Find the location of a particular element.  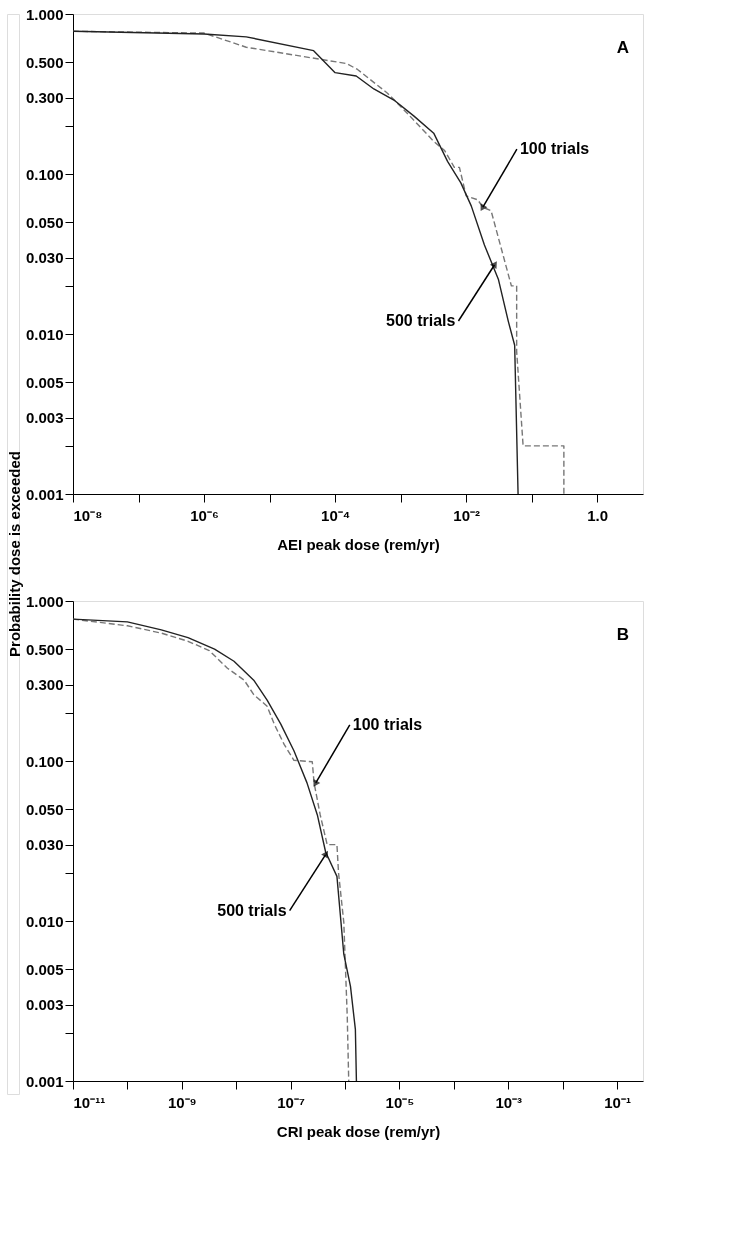

x-tick-label: 10⁻² is located at coordinates (466, 515).